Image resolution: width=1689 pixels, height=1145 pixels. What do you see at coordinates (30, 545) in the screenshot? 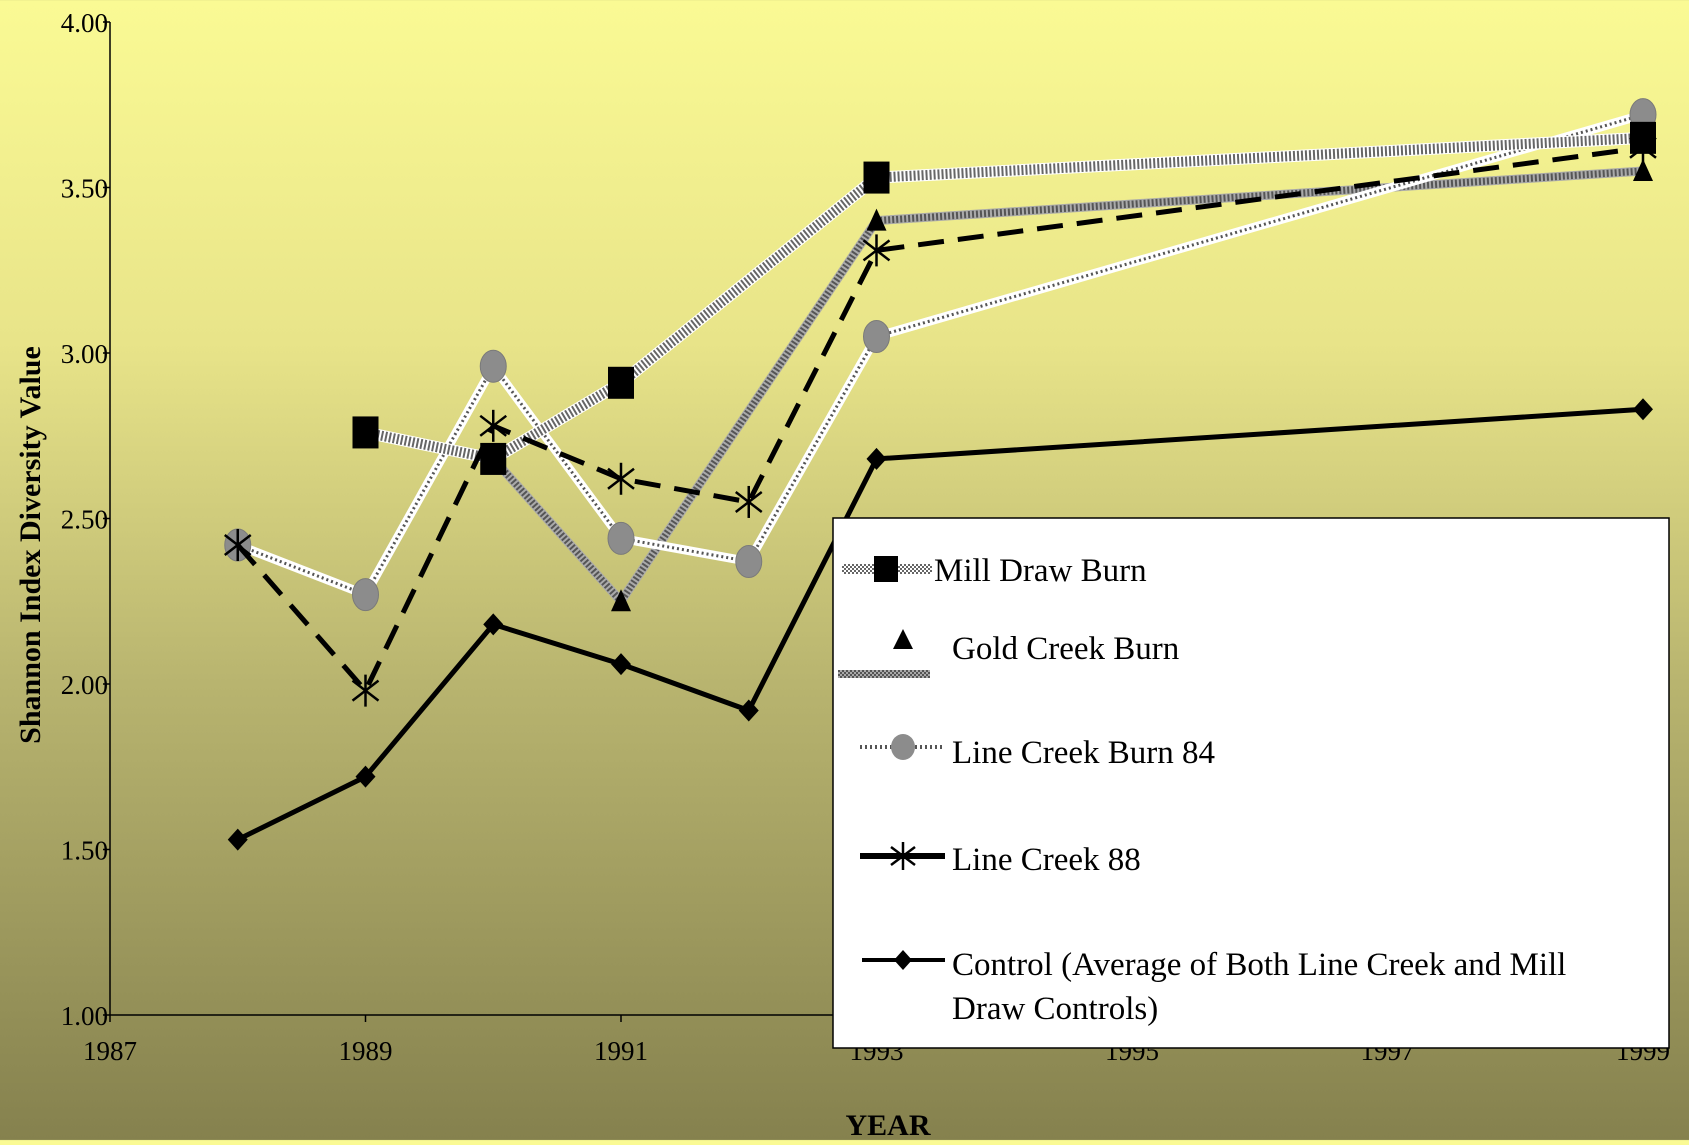
I see `y-axis-label: Shannon Index Diversity Value` at bounding box center [30, 545].